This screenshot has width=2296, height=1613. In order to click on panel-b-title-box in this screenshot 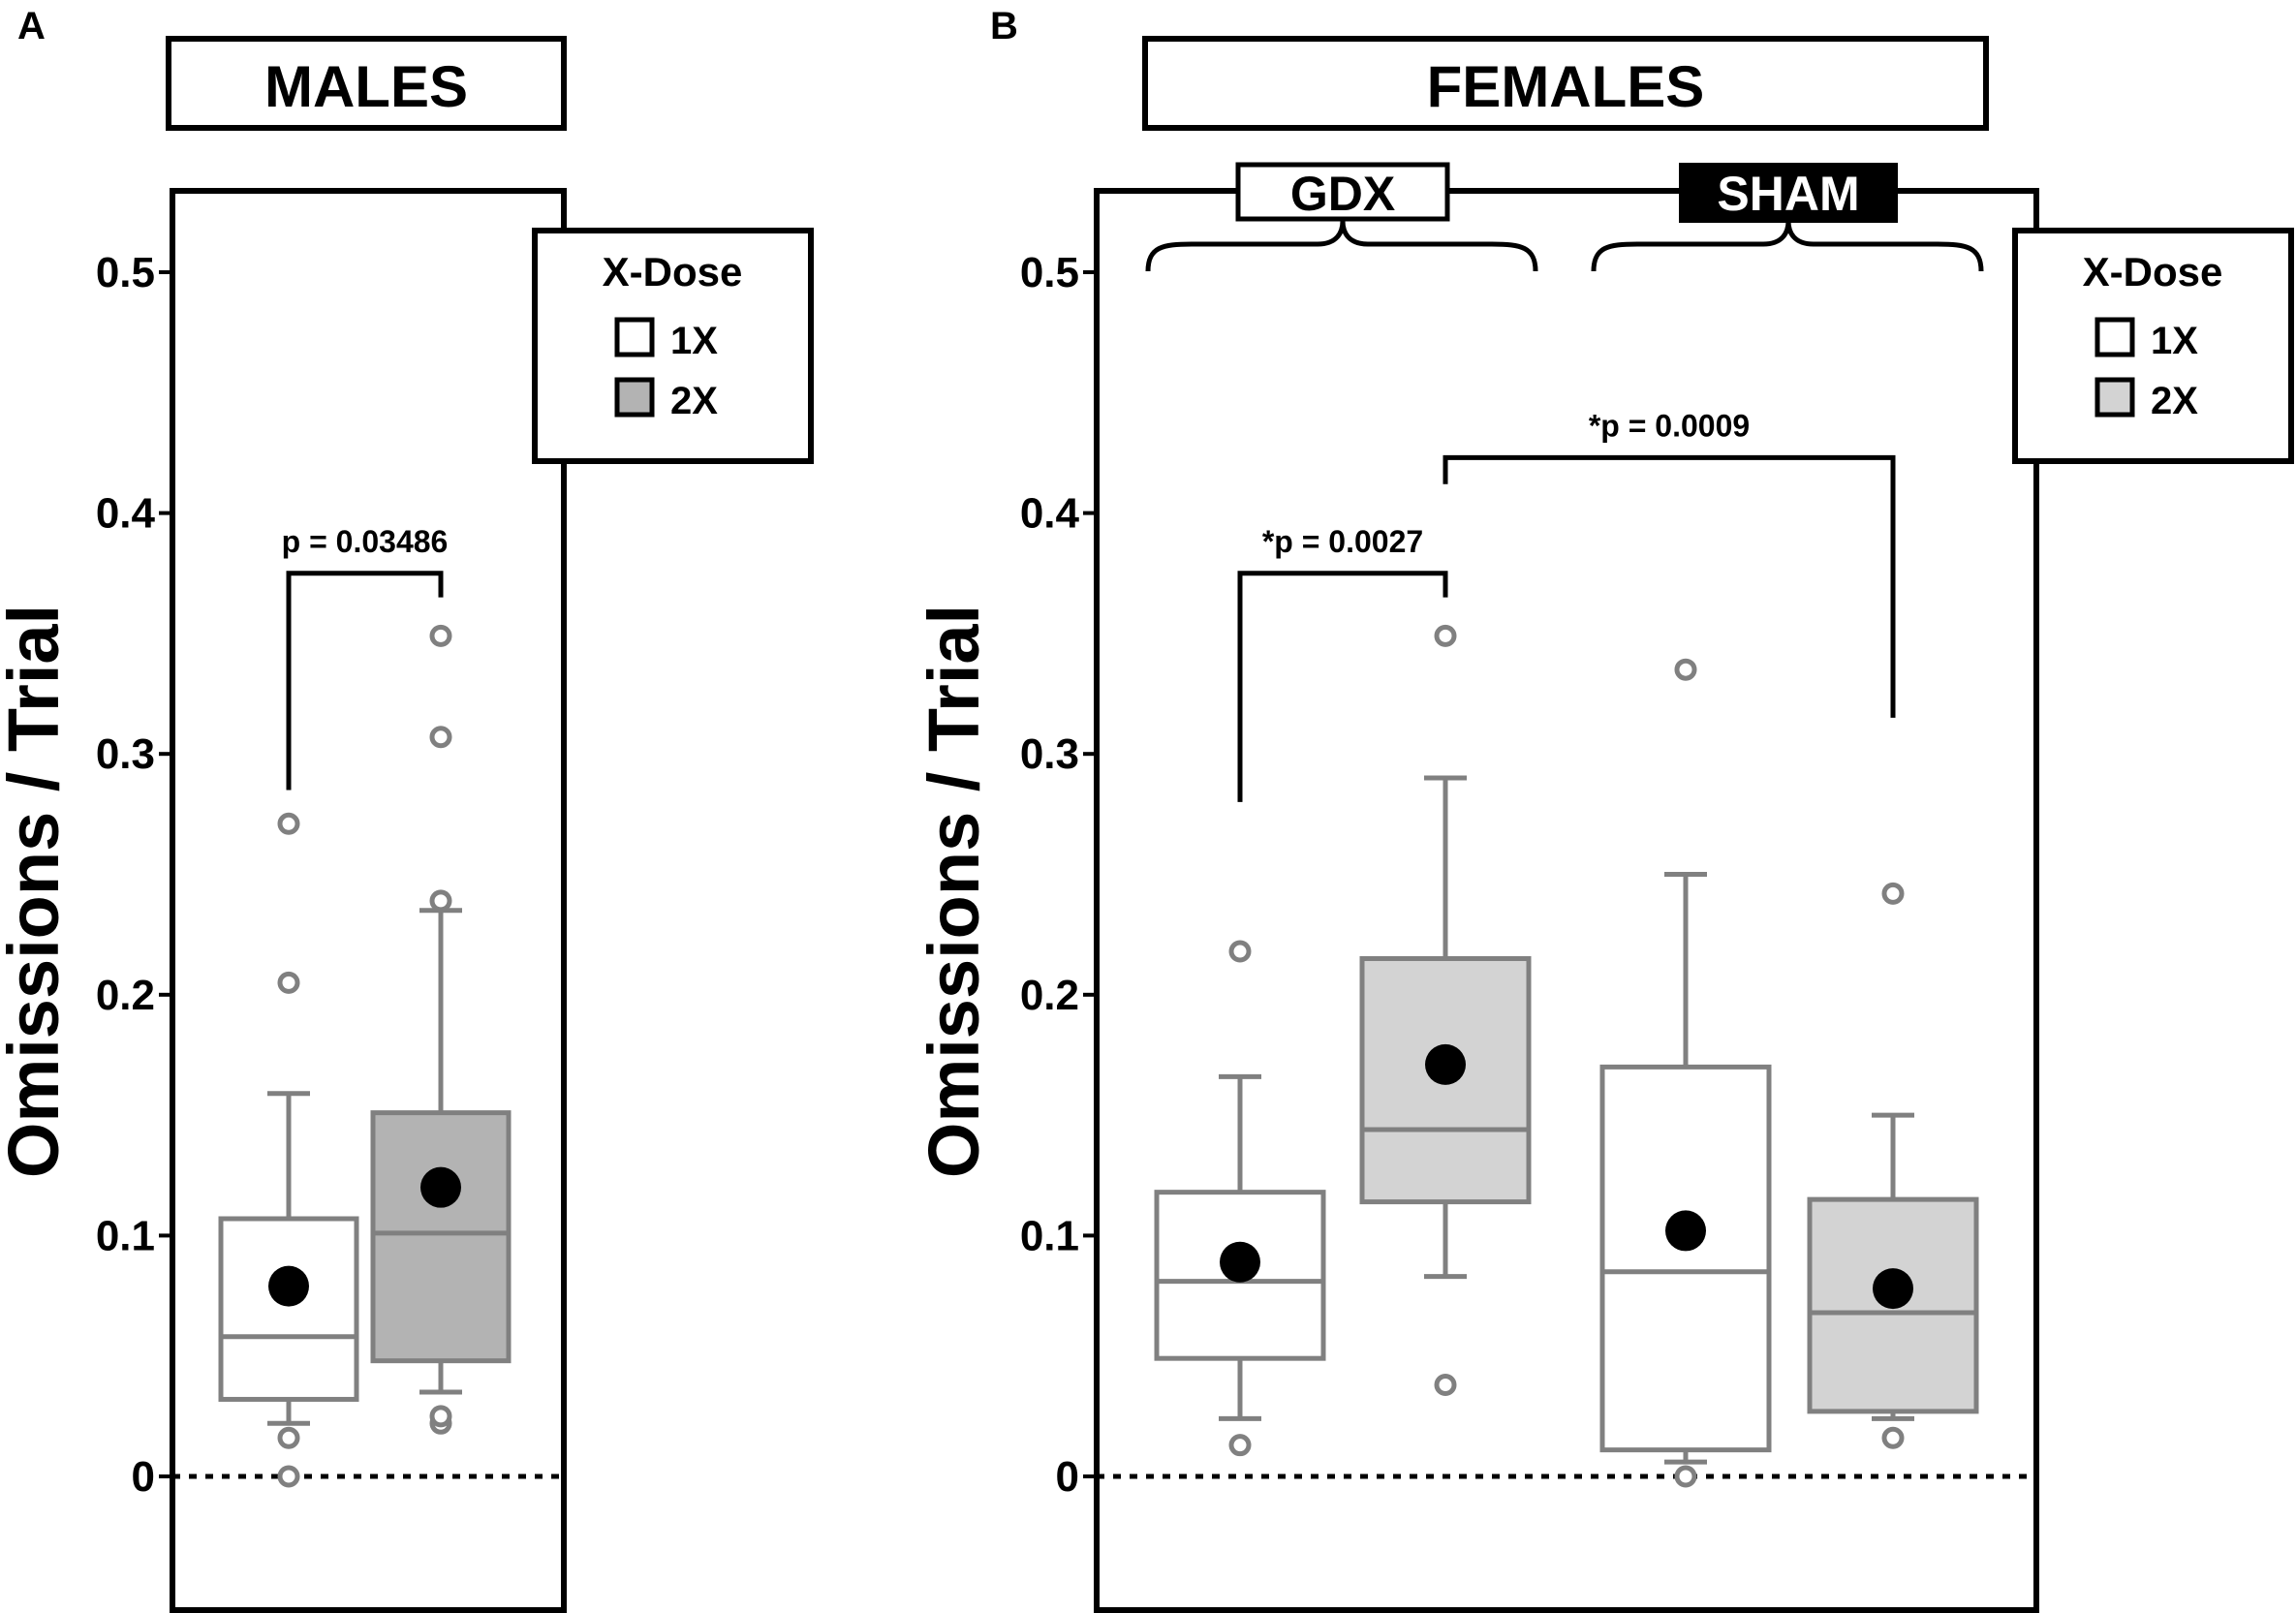, I will do `click(1565, 83)`.